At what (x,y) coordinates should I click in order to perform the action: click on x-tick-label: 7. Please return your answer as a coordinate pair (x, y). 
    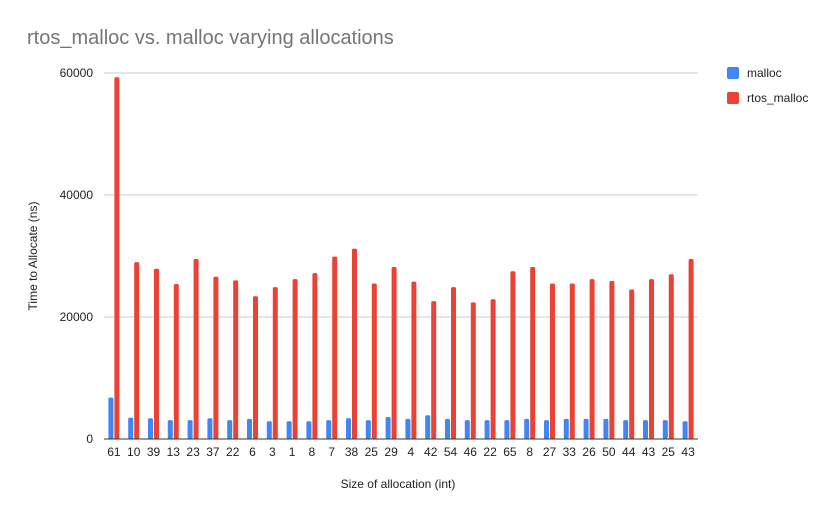
    Looking at the image, I should click on (331, 452).